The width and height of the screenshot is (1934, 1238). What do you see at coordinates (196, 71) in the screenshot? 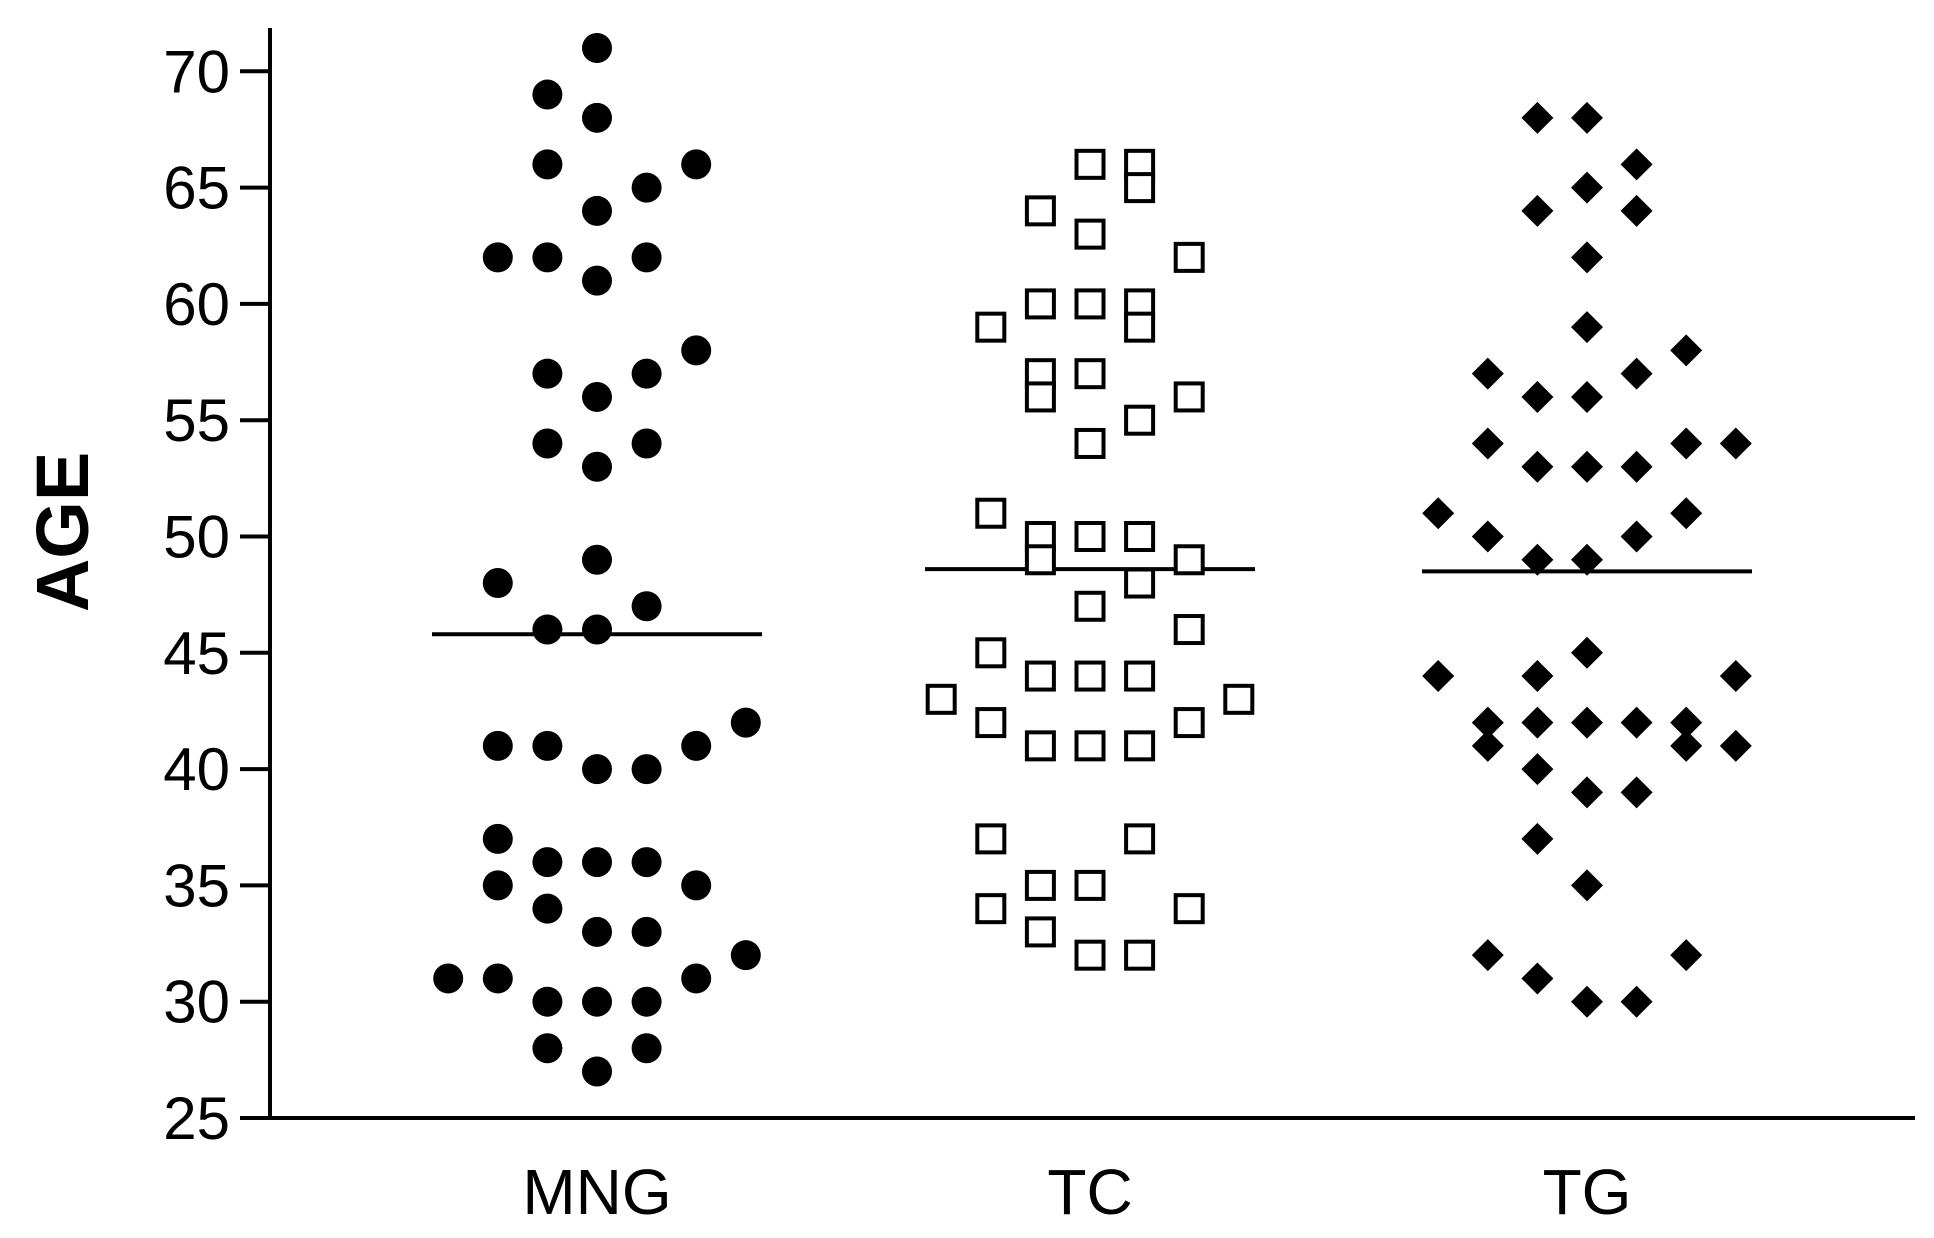
I see `y-tick-label: 70` at bounding box center [196, 71].